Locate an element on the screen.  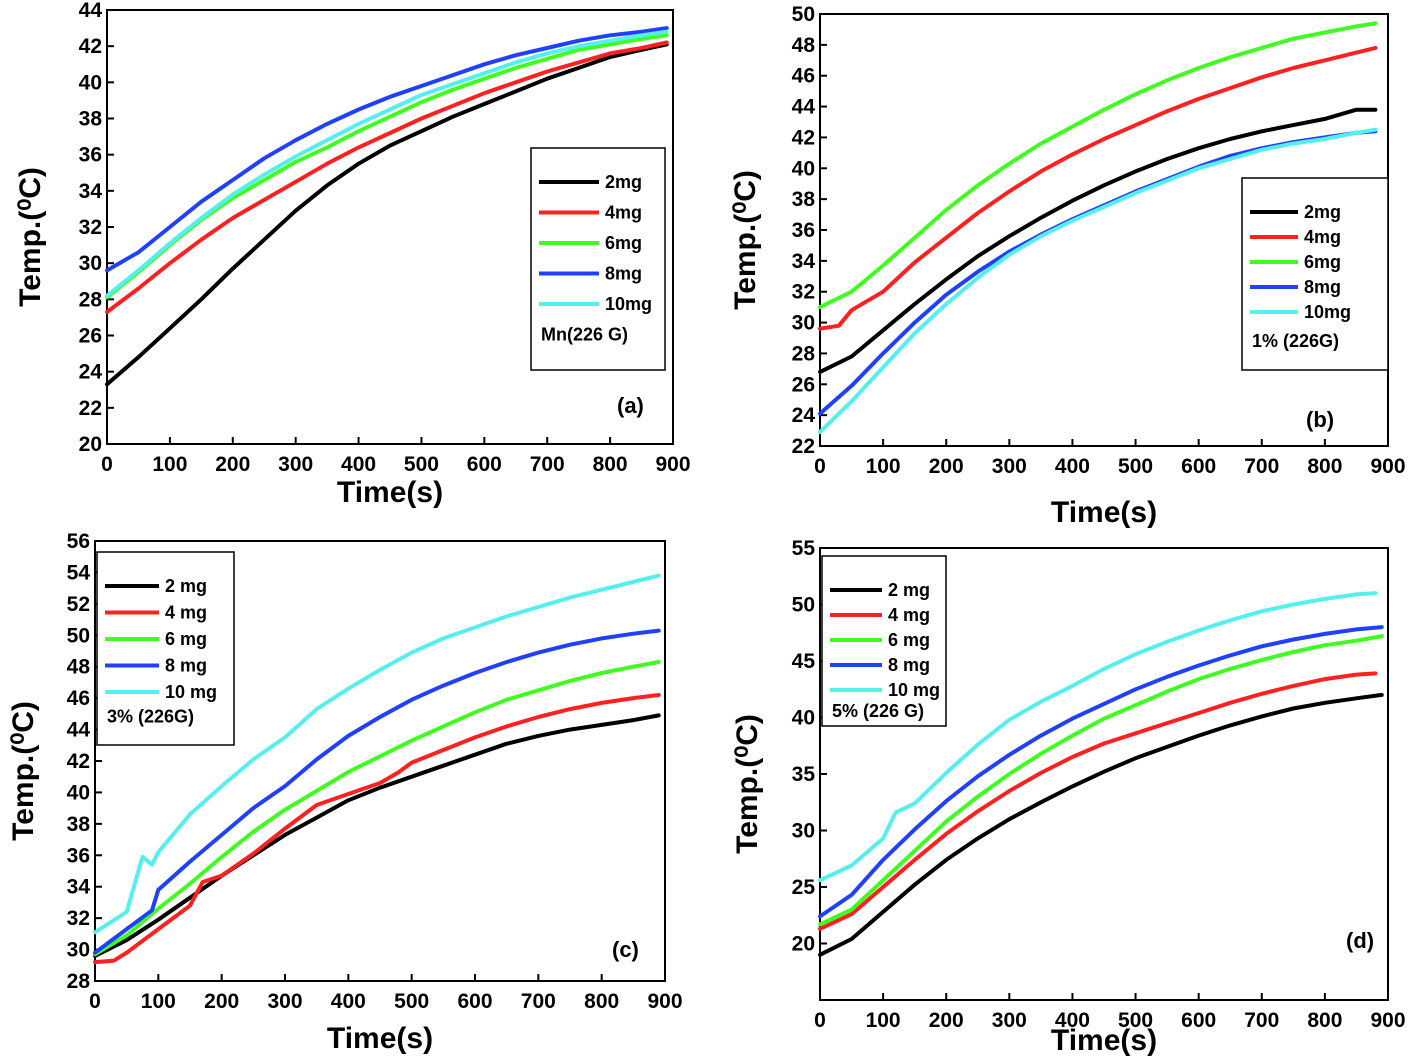
panel-label: (b) is located at coordinates (1320, 419).